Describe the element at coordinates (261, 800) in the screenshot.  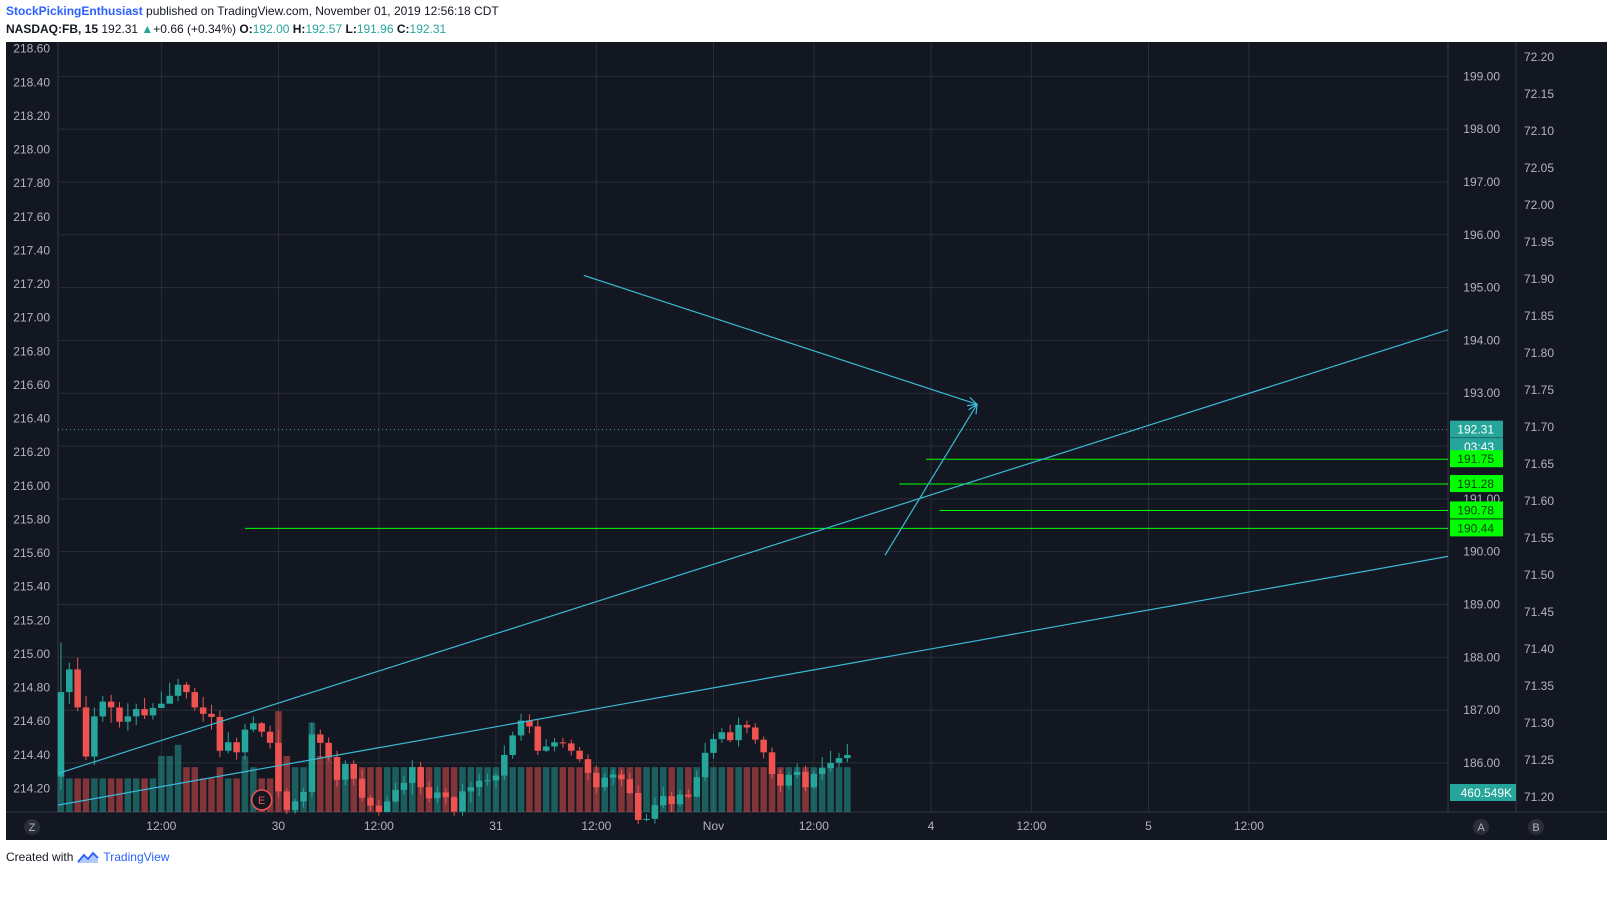
I see `earnings-marker` at that location.